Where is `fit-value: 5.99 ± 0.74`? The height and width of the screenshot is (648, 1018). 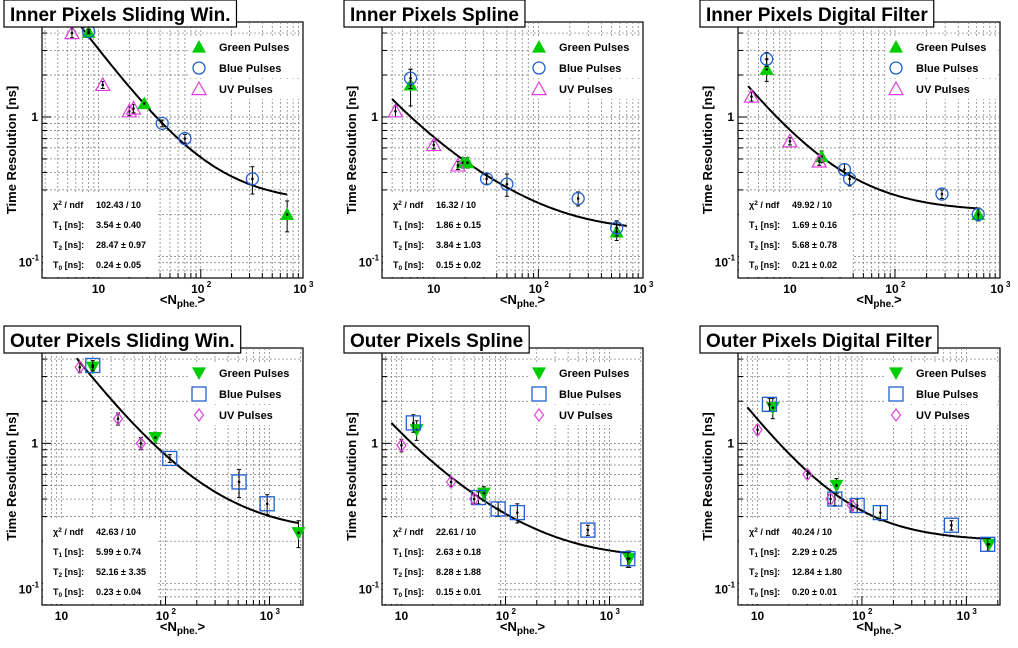
fit-value: 5.99 ± 0.74 is located at coordinates (118, 552).